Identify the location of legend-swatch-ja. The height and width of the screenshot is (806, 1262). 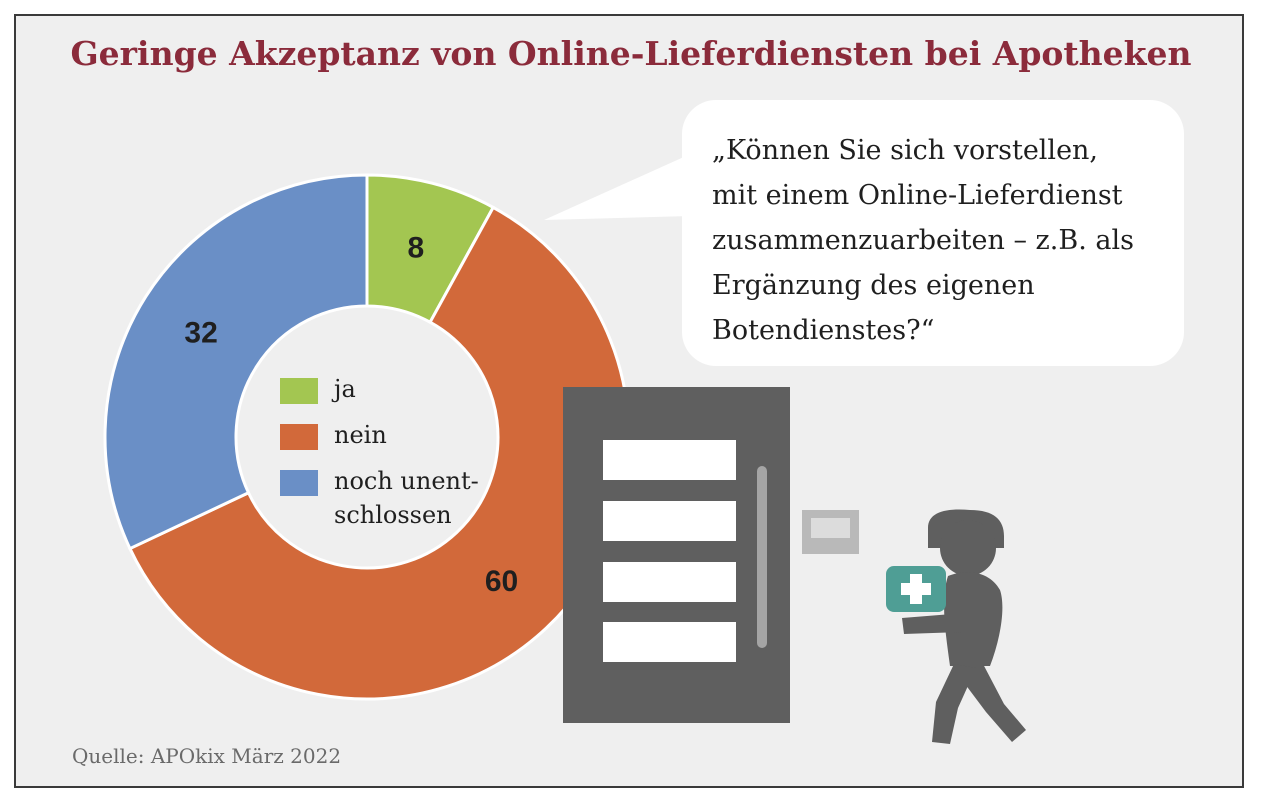
(299, 391).